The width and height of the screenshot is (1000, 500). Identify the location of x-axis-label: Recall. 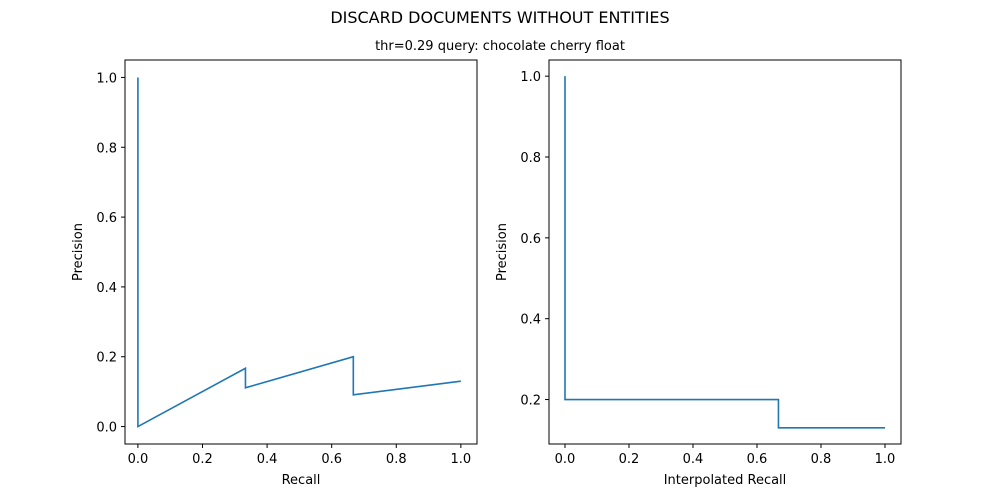
(301, 480).